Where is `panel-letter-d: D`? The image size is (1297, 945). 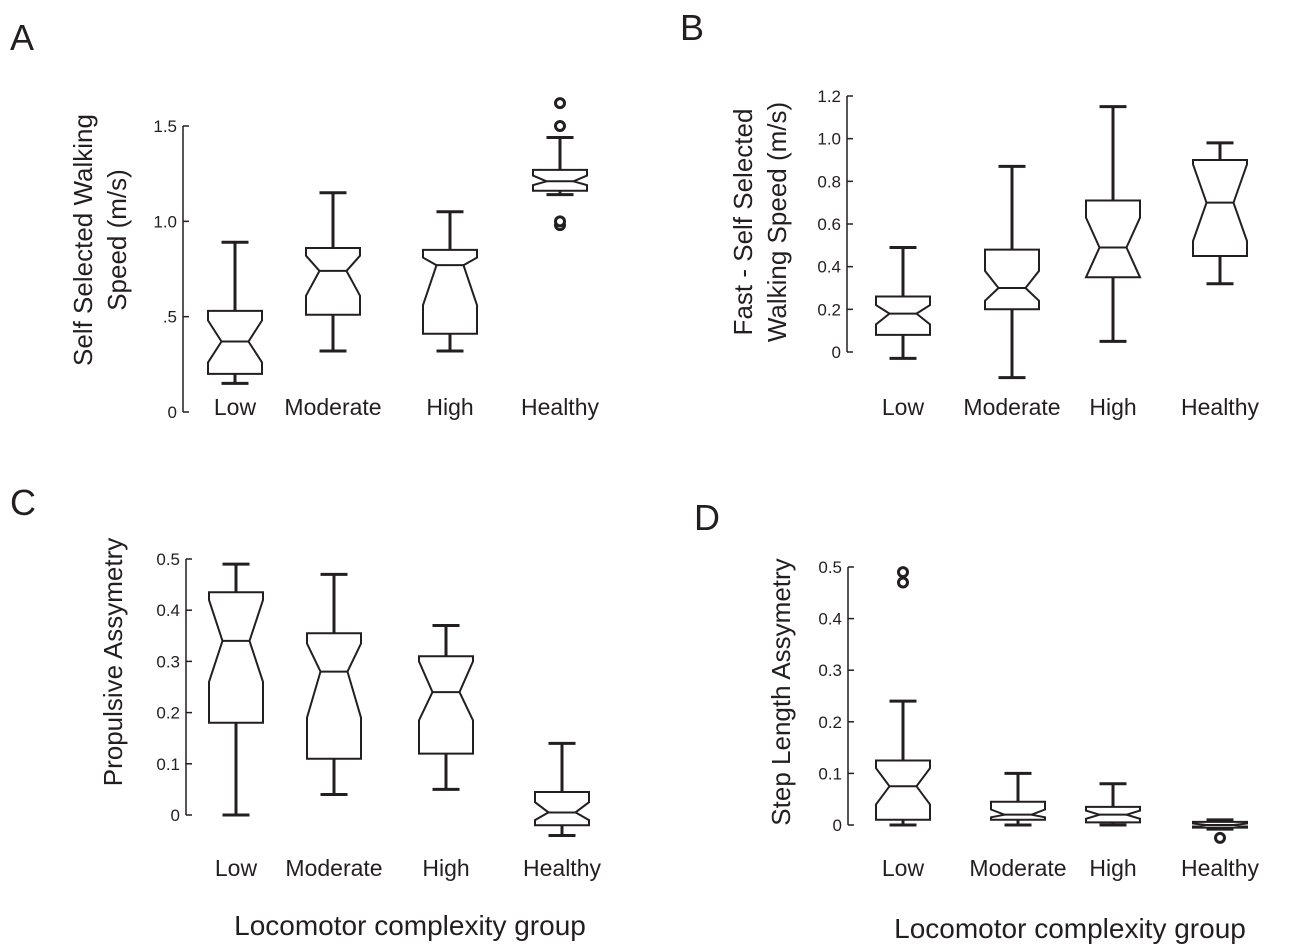
panel-letter-d: D is located at coordinates (707, 517).